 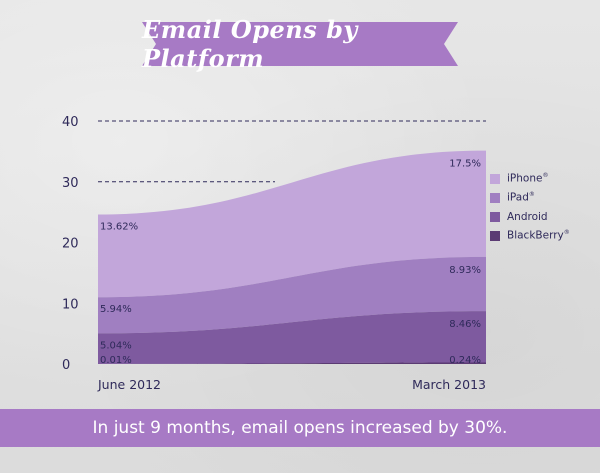 I want to click on data-label-android-start: 5.04%, so click(x=116, y=345).